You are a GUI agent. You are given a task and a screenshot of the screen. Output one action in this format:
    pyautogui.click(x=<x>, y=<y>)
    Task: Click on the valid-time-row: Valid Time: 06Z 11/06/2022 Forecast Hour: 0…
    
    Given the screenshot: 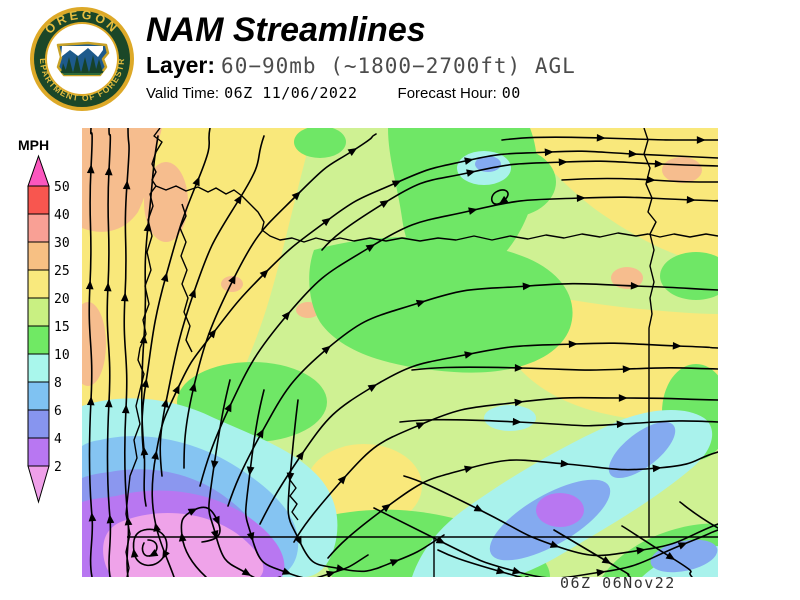 What is the action you would take?
    pyautogui.click(x=361, y=93)
    